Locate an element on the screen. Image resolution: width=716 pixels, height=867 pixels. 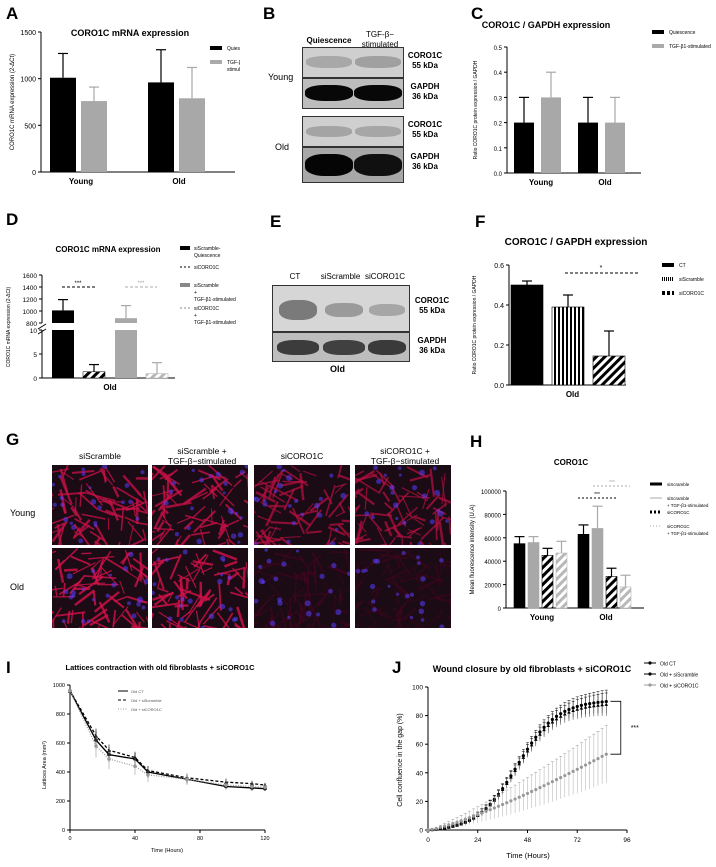
y-tick-label: 60 is located at coordinates (420, 745).